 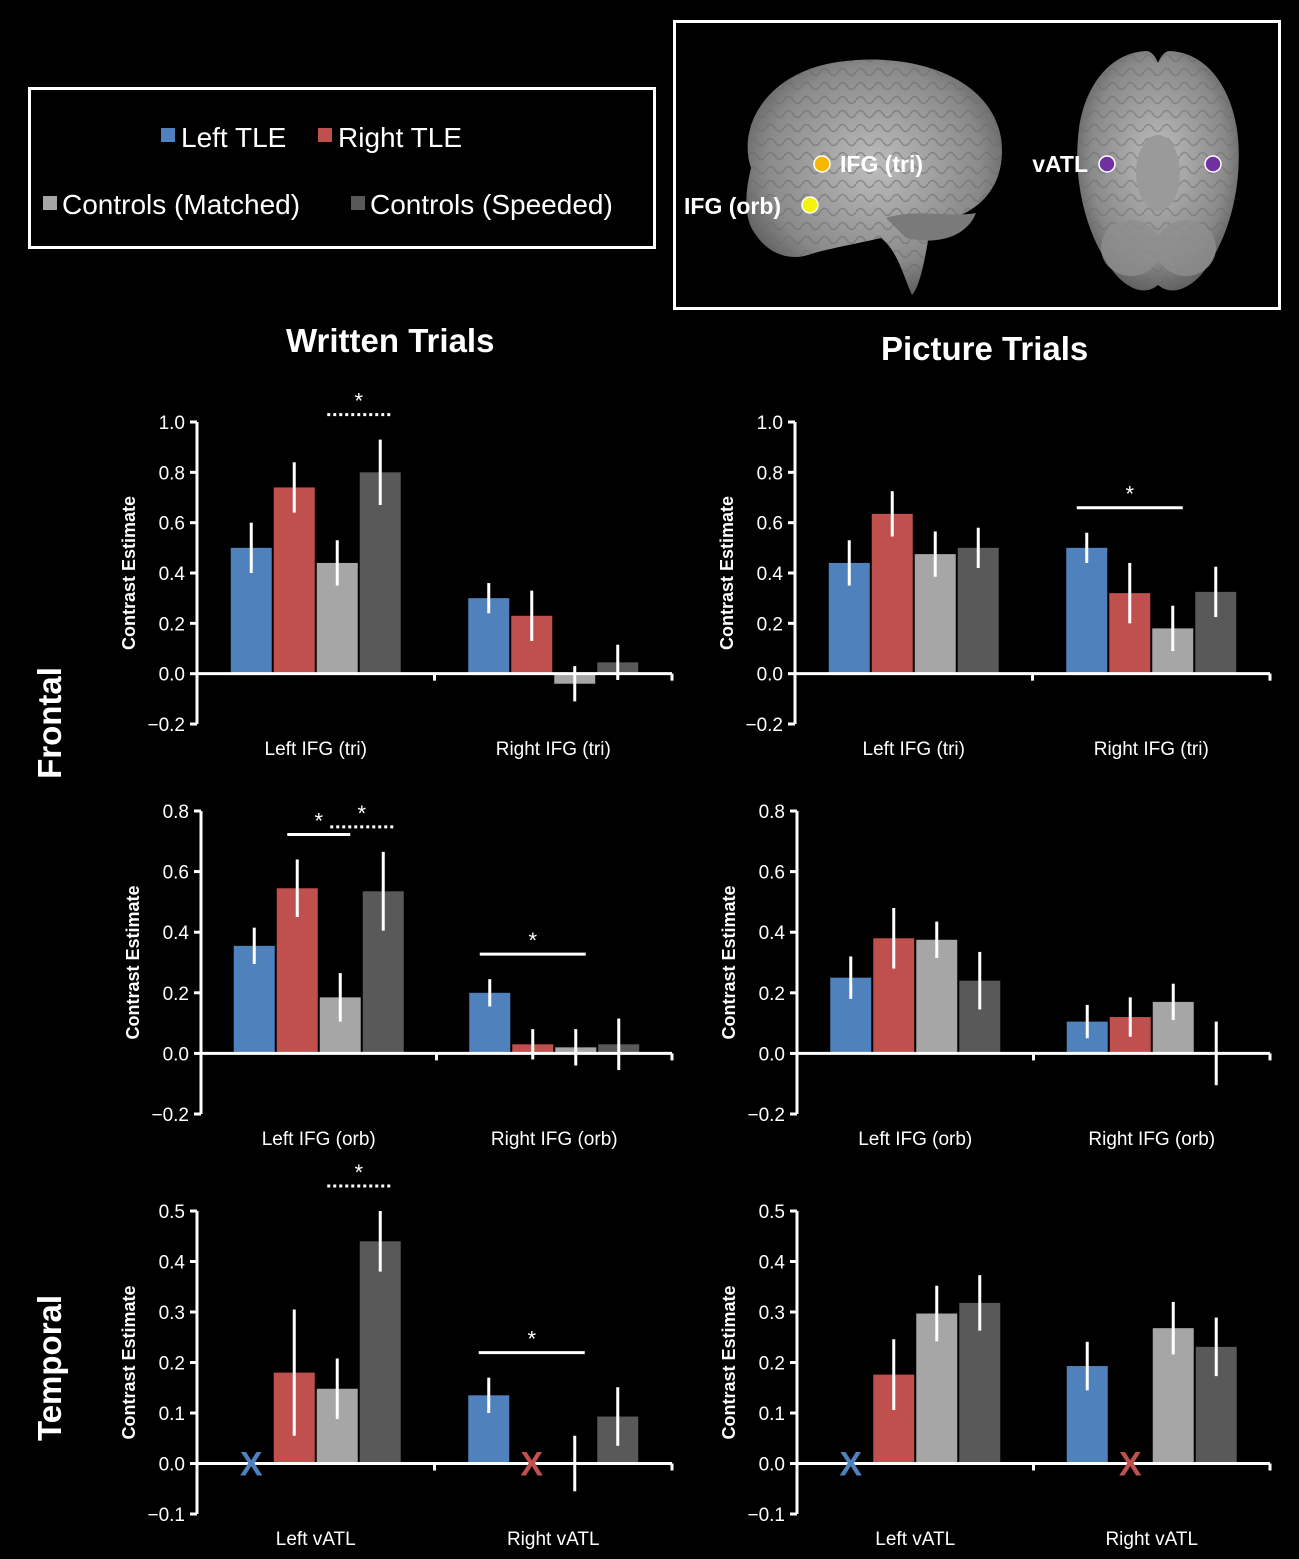 What do you see at coordinates (166, 1515) in the screenshot?
I see `y-tick-label: −0.1` at bounding box center [166, 1515].